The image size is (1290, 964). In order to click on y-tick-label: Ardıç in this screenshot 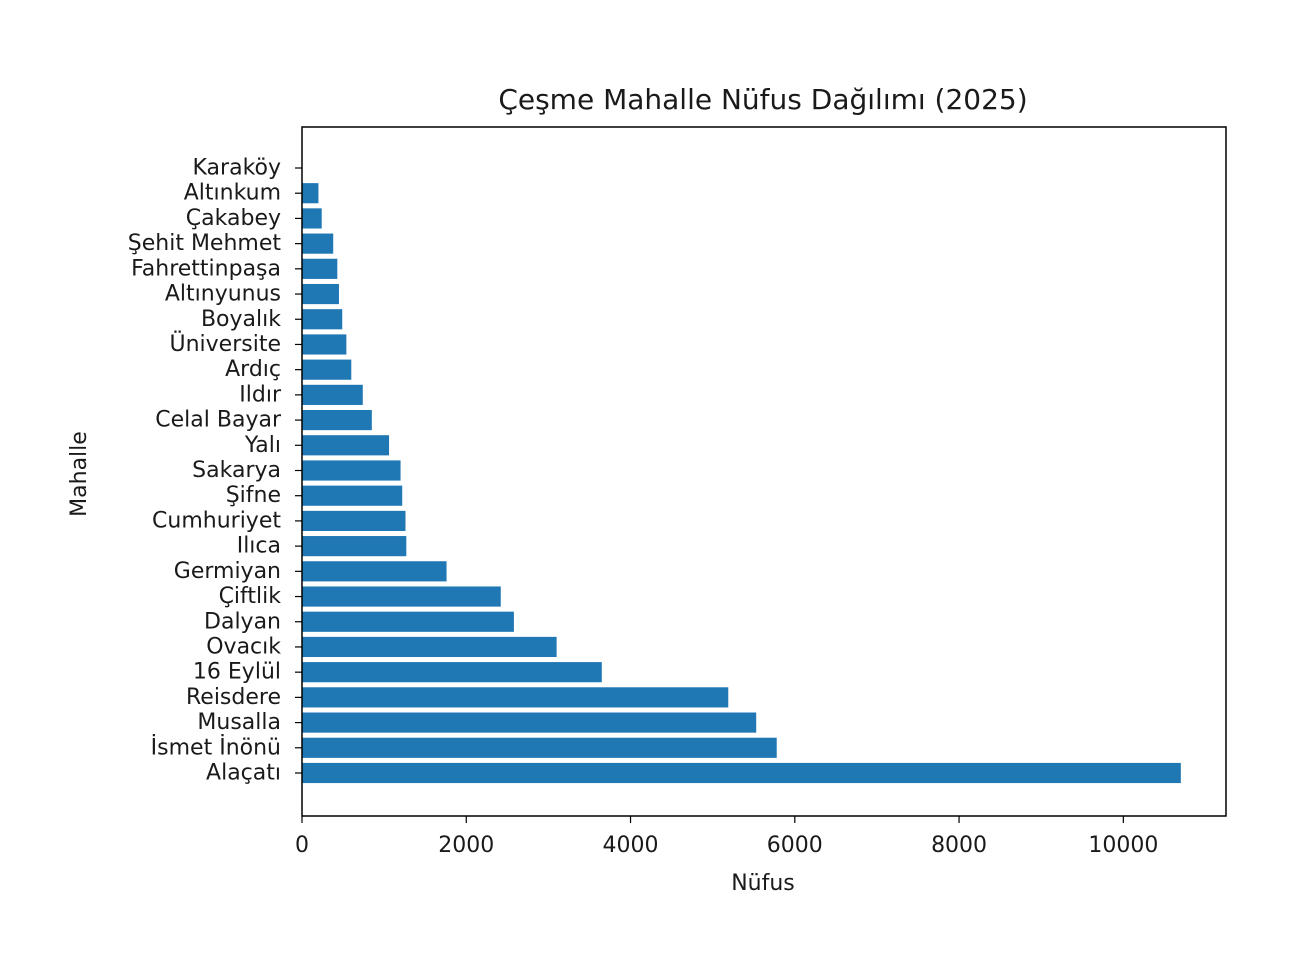, I will do `click(253, 369)`.